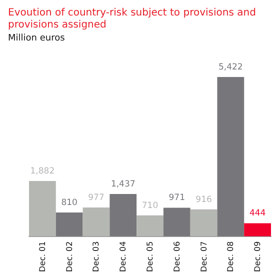  What do you see at coordinates (42, 171) in the screenshot?
I see `data-label: 1,882` at bounding box center [42, 171].